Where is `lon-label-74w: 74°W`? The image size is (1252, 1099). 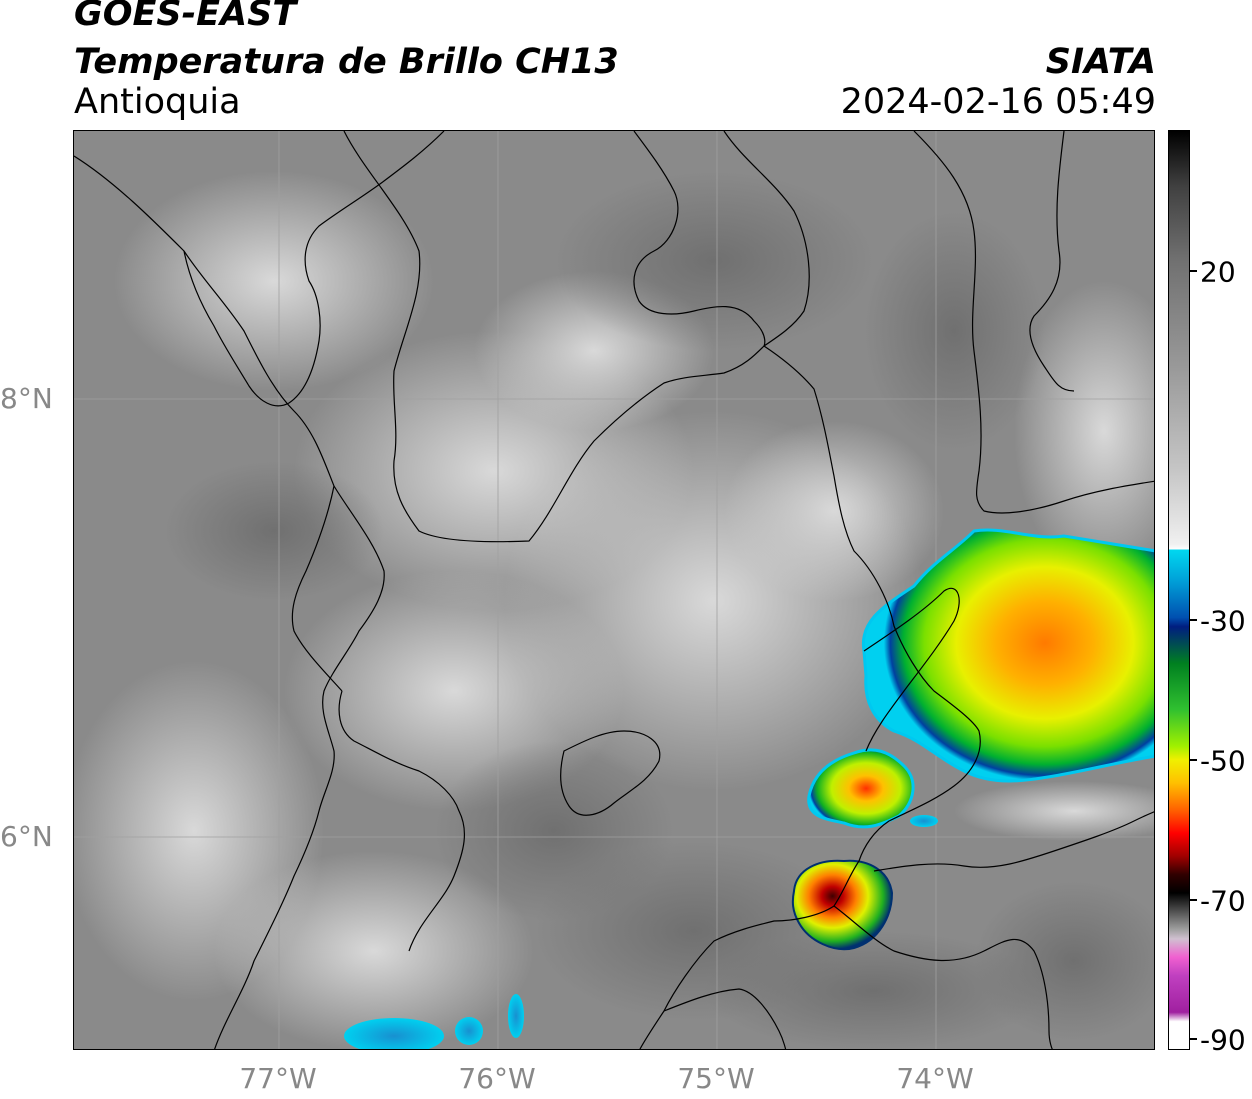 lon-label-74w: 74°W is located at coordinates (935, 1078).